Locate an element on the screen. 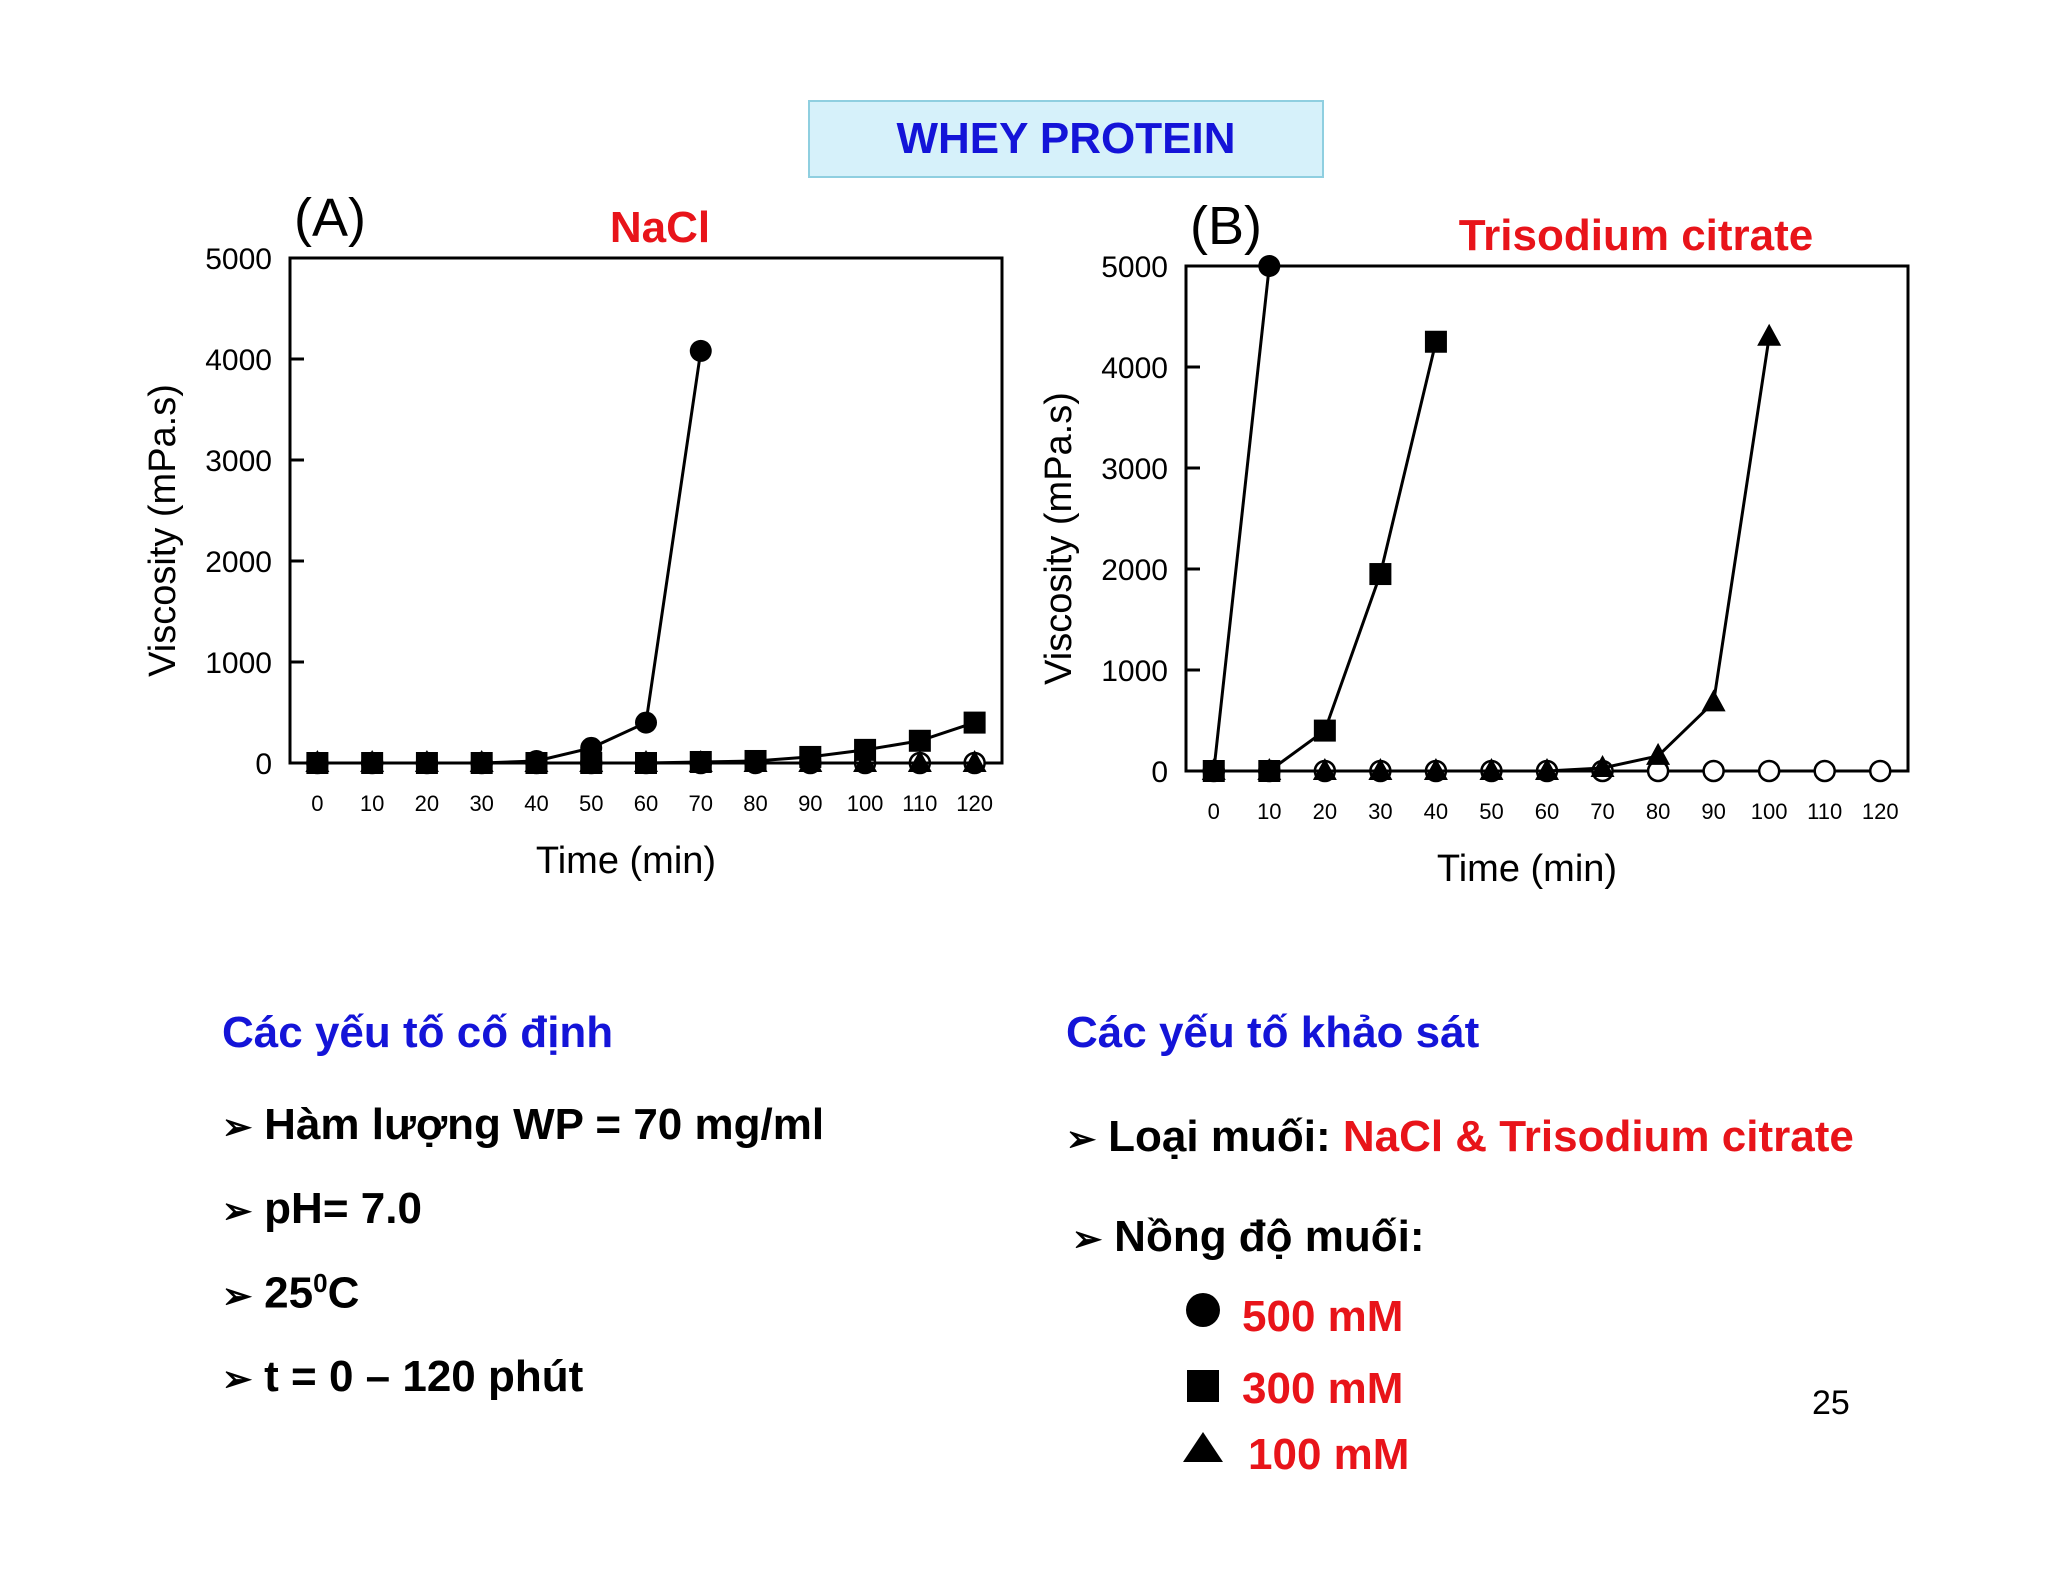 The height and width of the screenshot is (1582, 2048). x-tick-label-b-8: 80 is located at coordinates (1658, 811).